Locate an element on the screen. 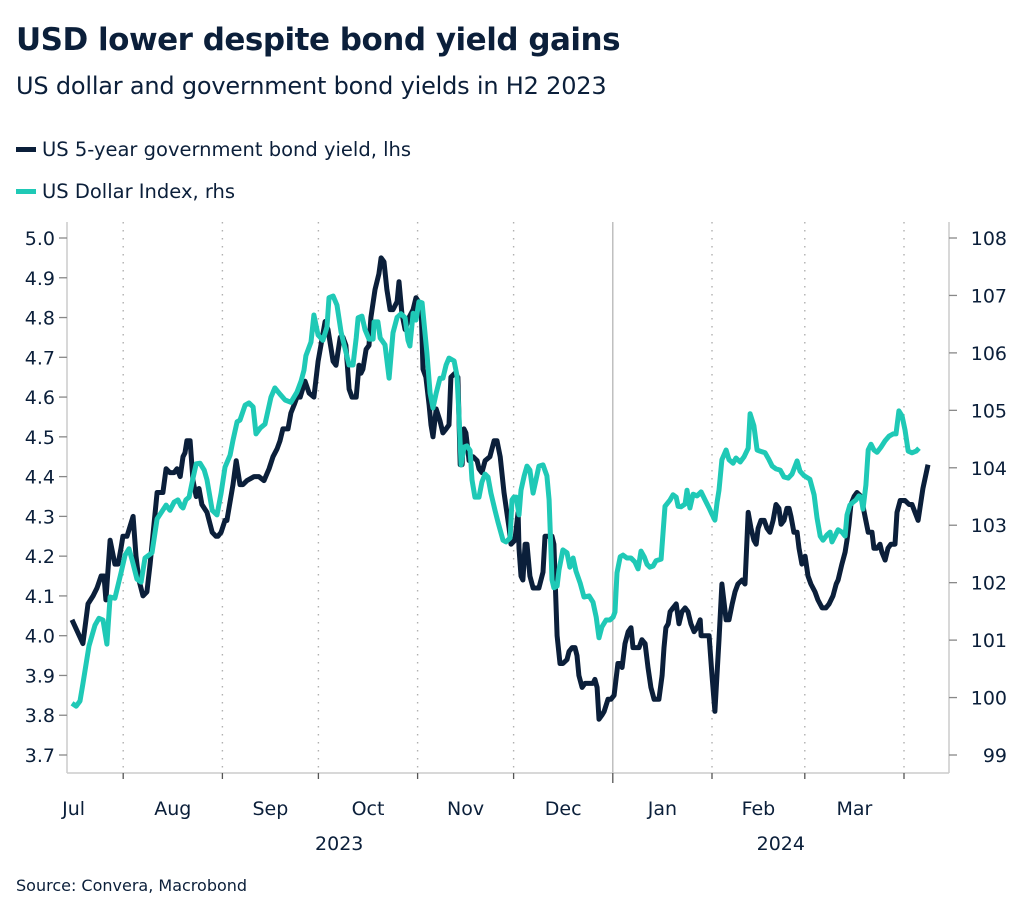  x-month-label: Nov is located at coordinates (465, 809).